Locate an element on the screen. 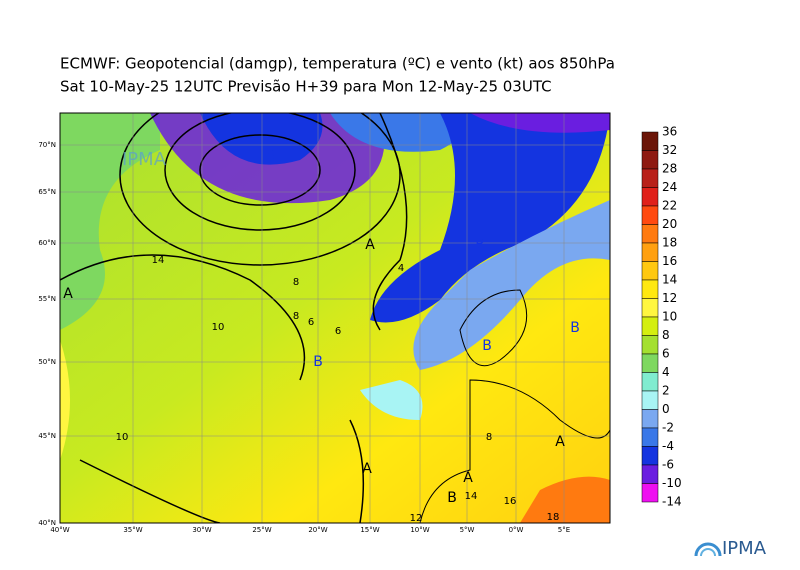  lon-label: 20°W is located at coordinates (317, 530).